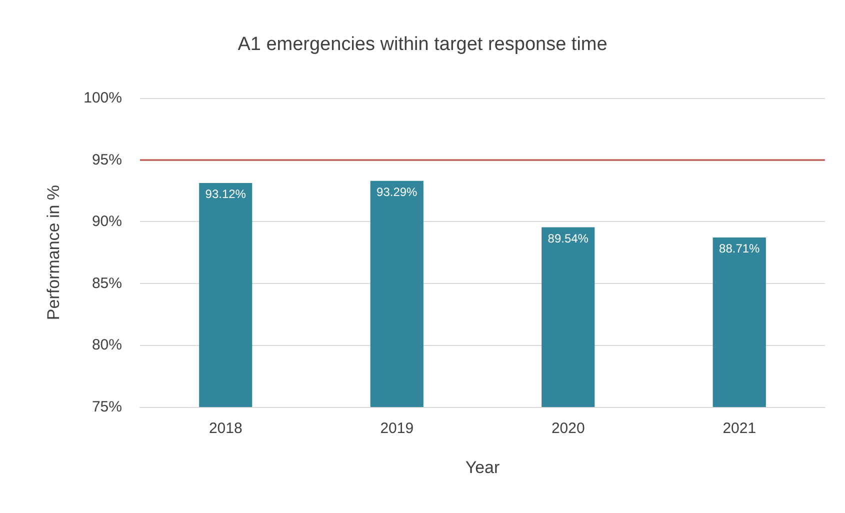 This screenshot has height=513, width=845. Describe the element at coordinates (53, 252) in the screenshot. I see `y-axis-title: Performance in %` at that location.